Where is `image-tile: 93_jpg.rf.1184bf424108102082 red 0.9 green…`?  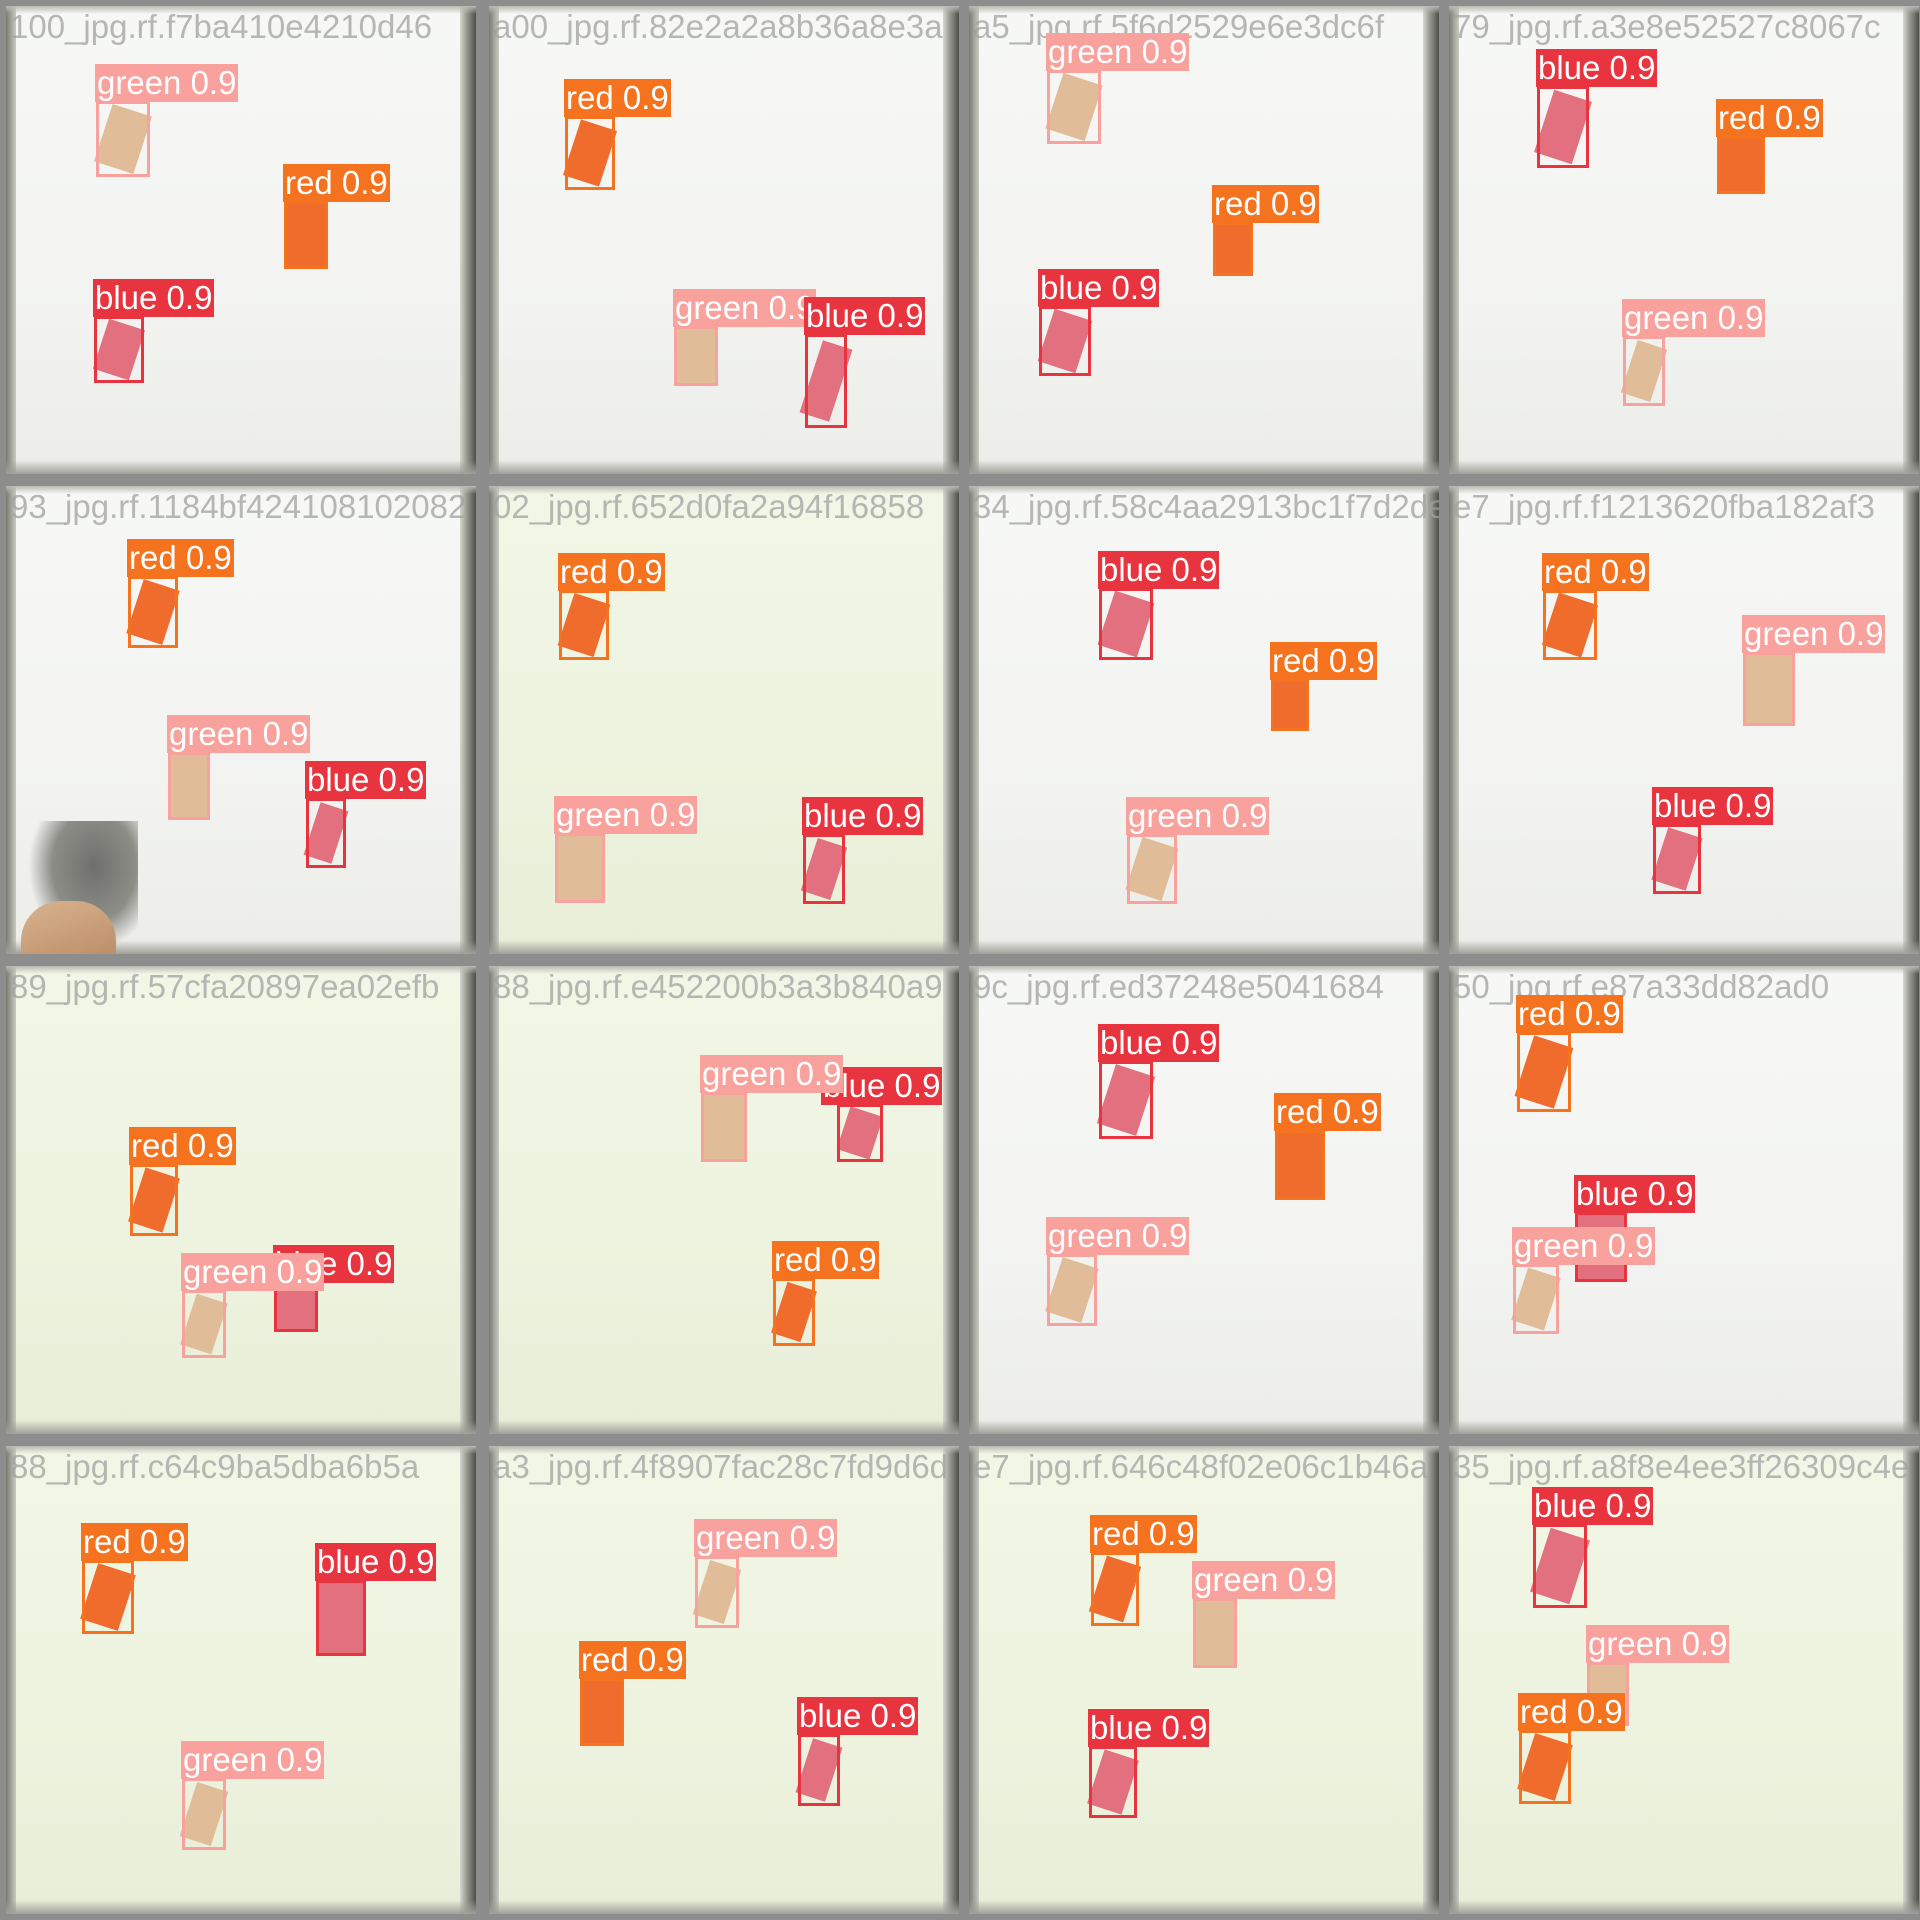
image-tile: 93_jpg.rf.1184bf424108102082 red 0.9 green… is located at coordinates (241, 720).